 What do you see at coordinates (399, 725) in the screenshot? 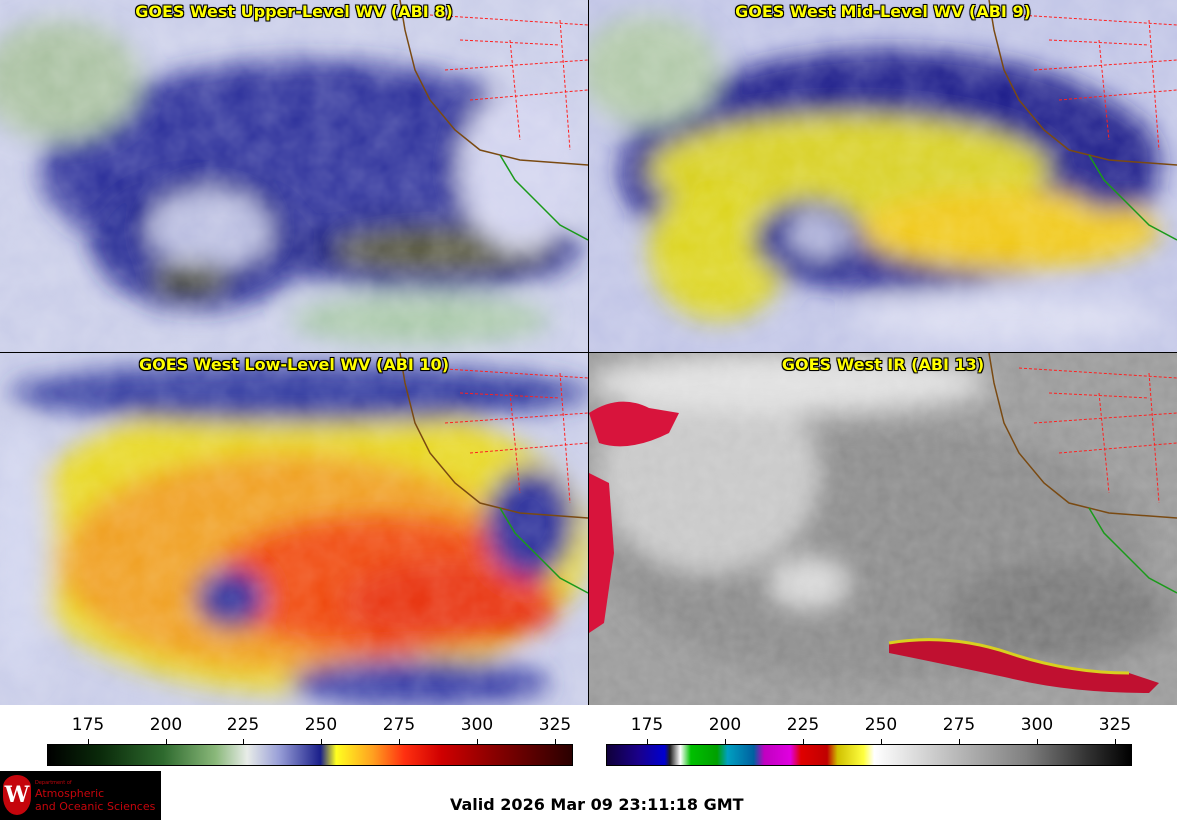
I see `wv-tick-label: 275` at bounding box center [399, 725].